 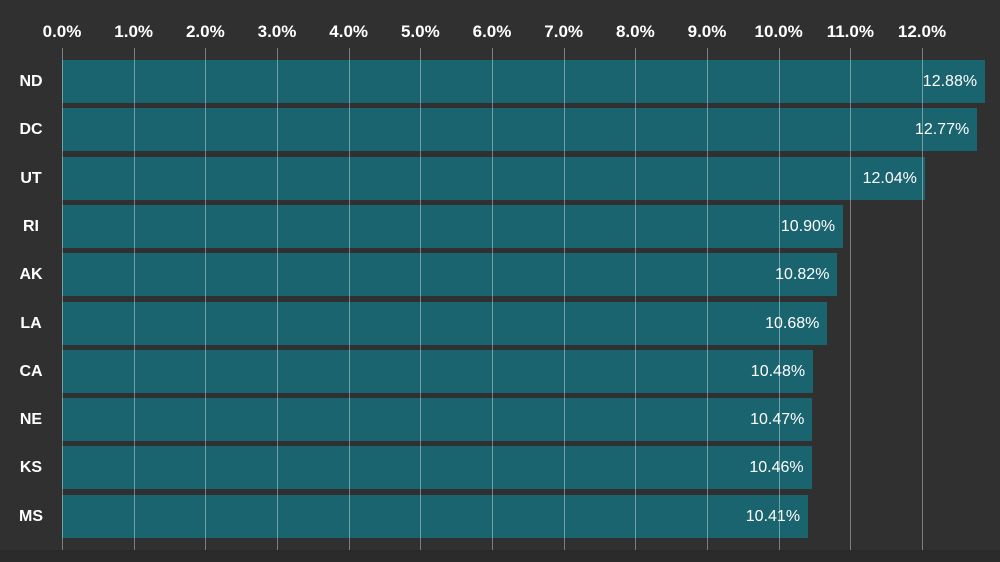 I want to click on x-axis-tick-label: 1.0%, so click(x=134, y=31).